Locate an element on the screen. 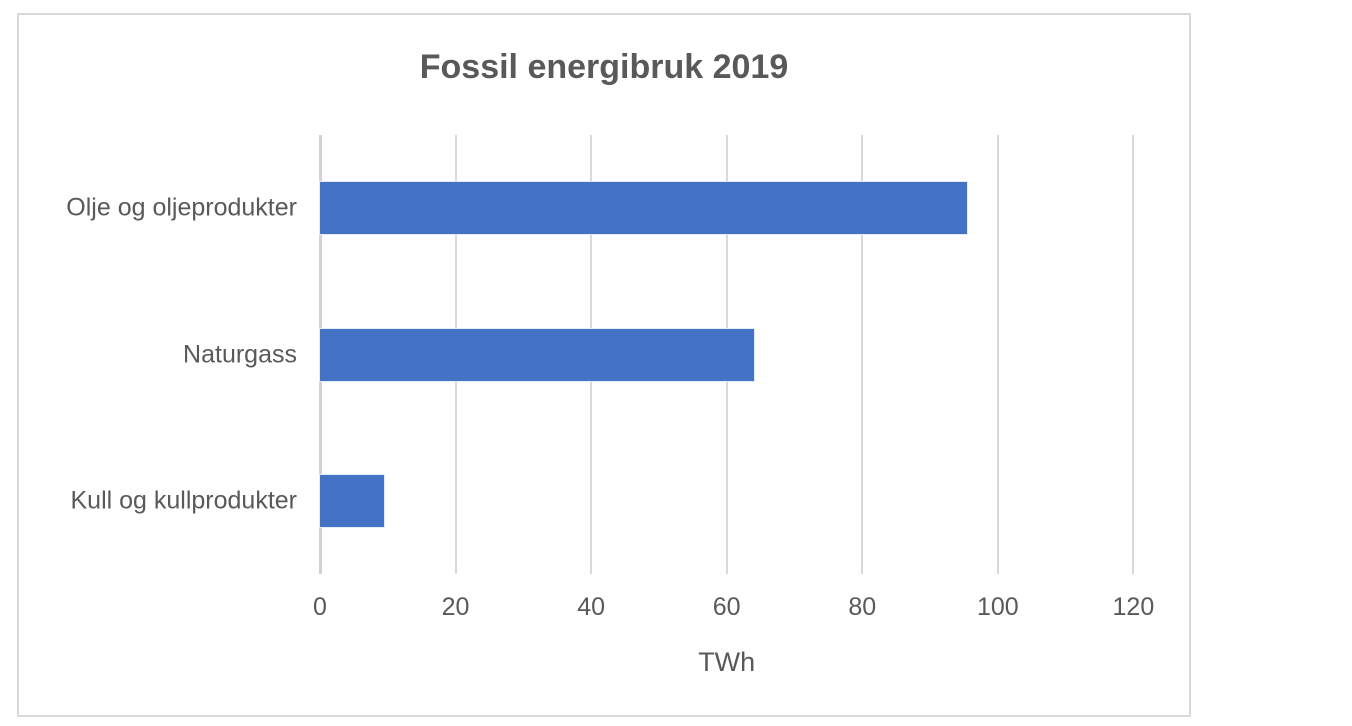 Image resolution: width=1352 pixels, height=726 pixels. value-axis: 0 20 40 60 80 100 120 is located at coordinates (604, 611).